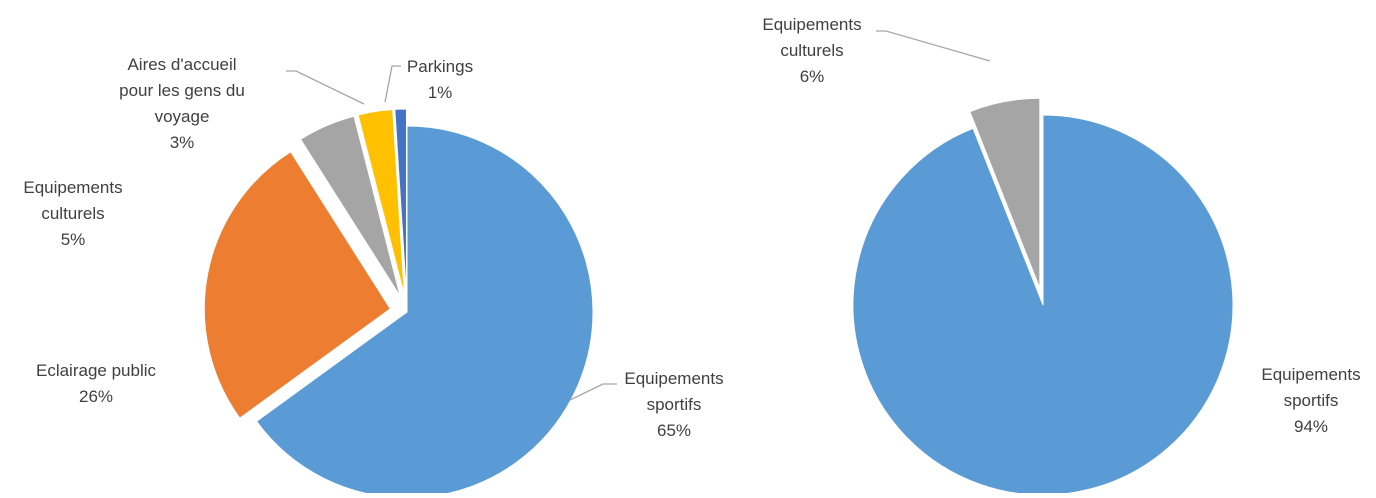  Describe the element at coordinates (400, 202) in the screenshot. I see `pie-slice-parkings` at that location.